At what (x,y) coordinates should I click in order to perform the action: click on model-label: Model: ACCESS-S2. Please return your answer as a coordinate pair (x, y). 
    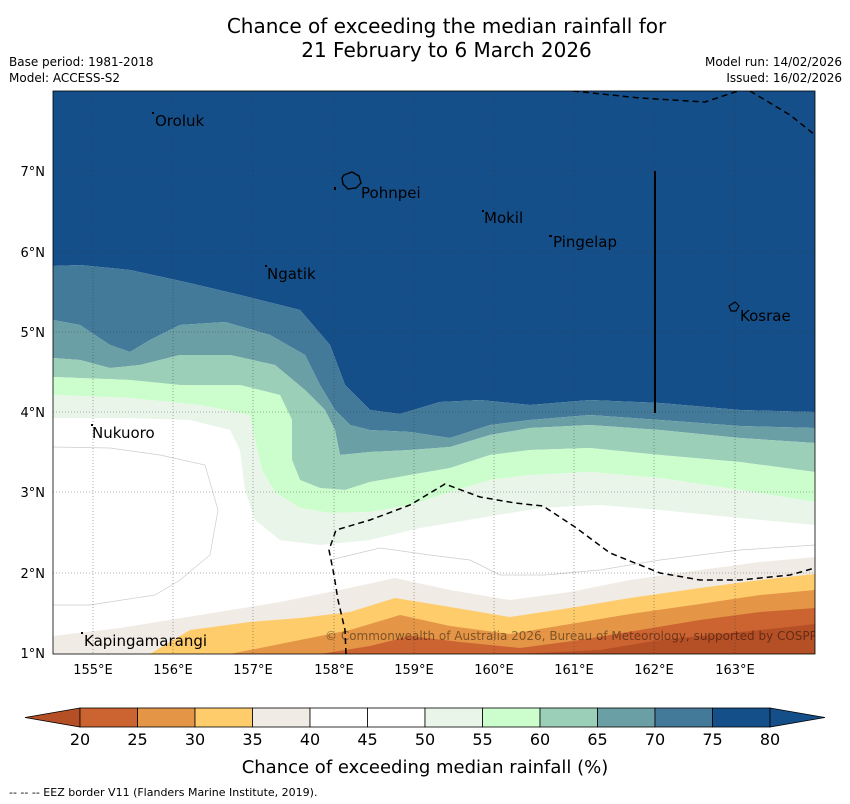
    Looking at the image, I should click on (65, 78).